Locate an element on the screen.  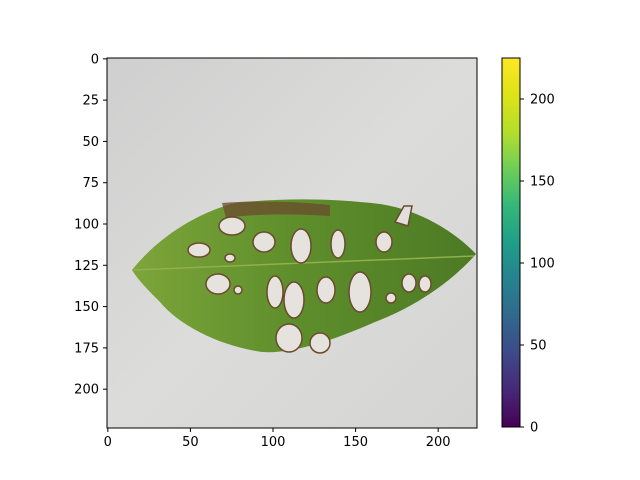
colorbar-axis: 0 50 100 150 200 is located at coordinates (537, 264).